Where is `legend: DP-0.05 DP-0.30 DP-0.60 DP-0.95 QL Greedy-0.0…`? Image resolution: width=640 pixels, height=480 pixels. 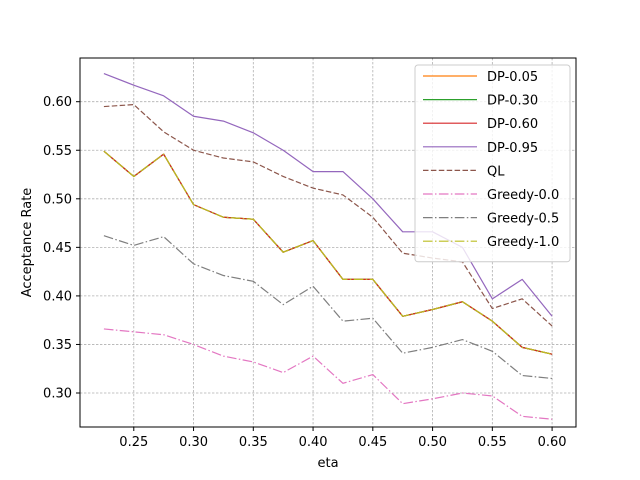
legend: DP-0.05 DP-0.30 DP-0.60 DP-0.95 QL Greedy-0.0… is located at coordinates (492, 163).